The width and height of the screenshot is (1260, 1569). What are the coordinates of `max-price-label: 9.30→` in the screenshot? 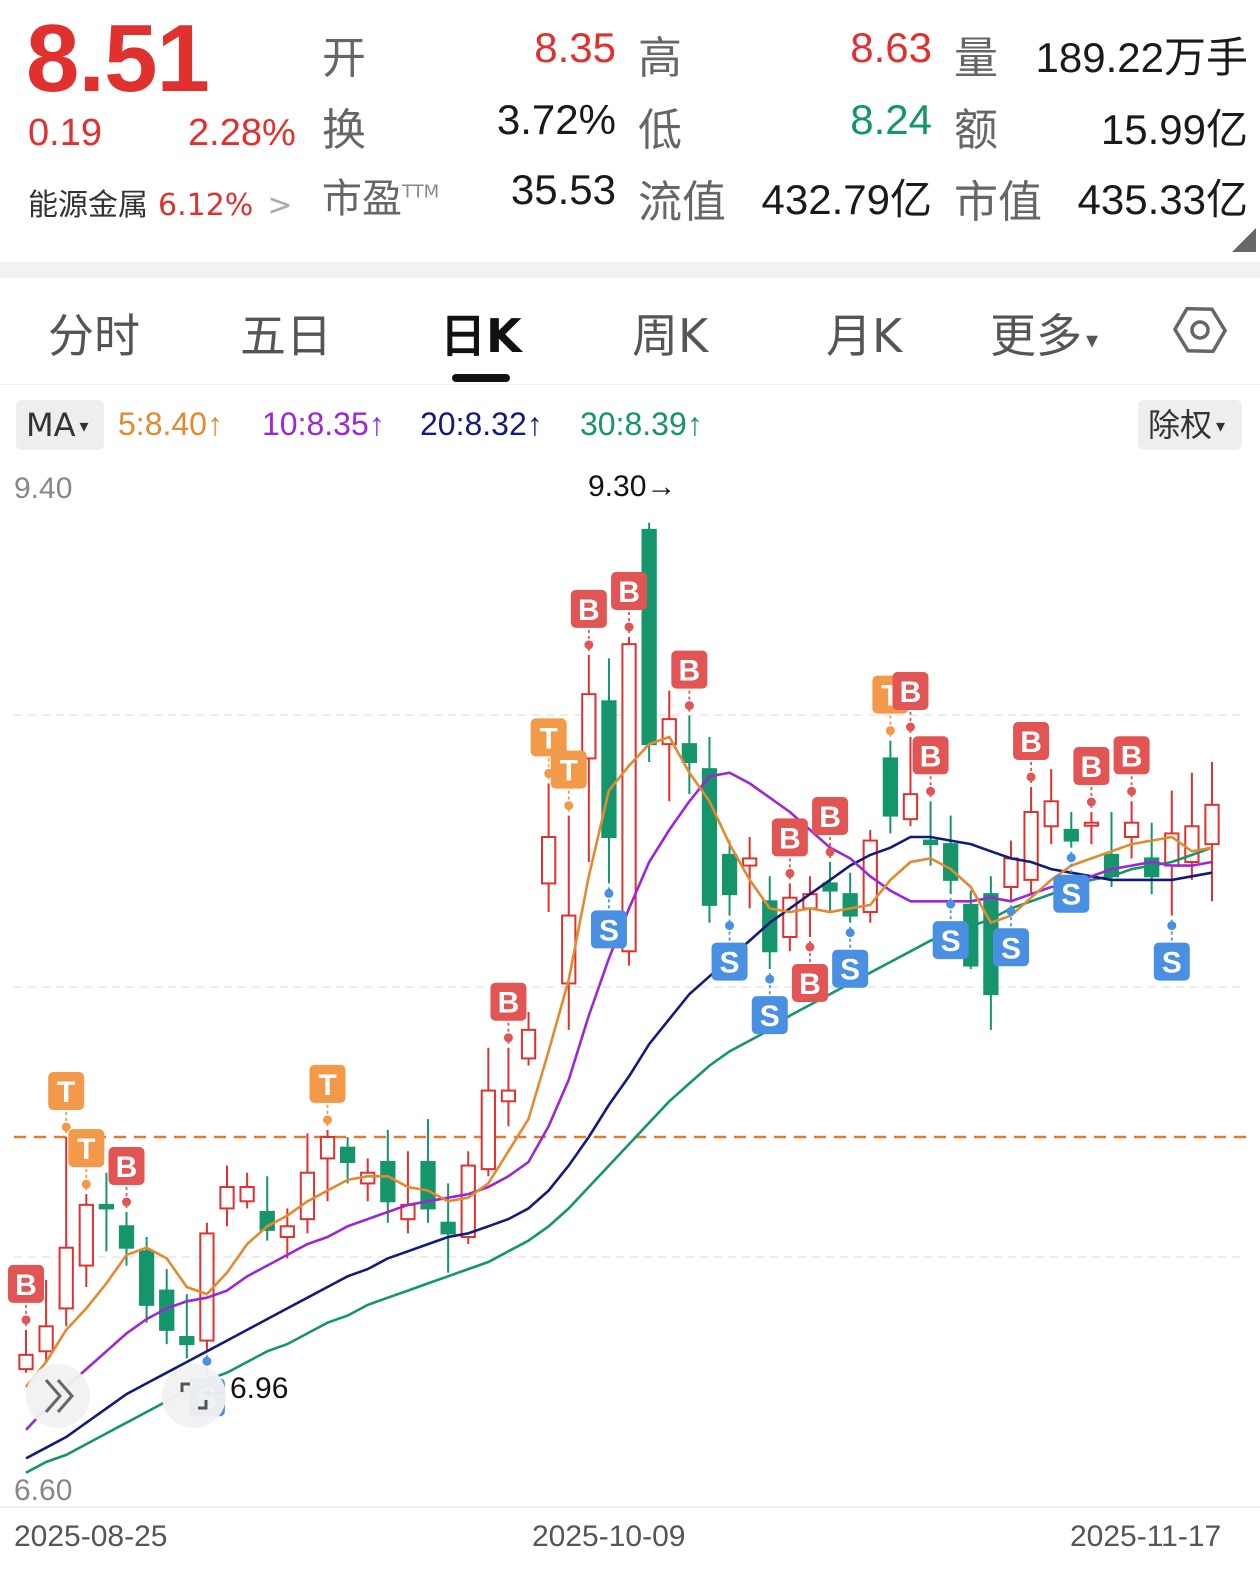 It's located at (632, 486).